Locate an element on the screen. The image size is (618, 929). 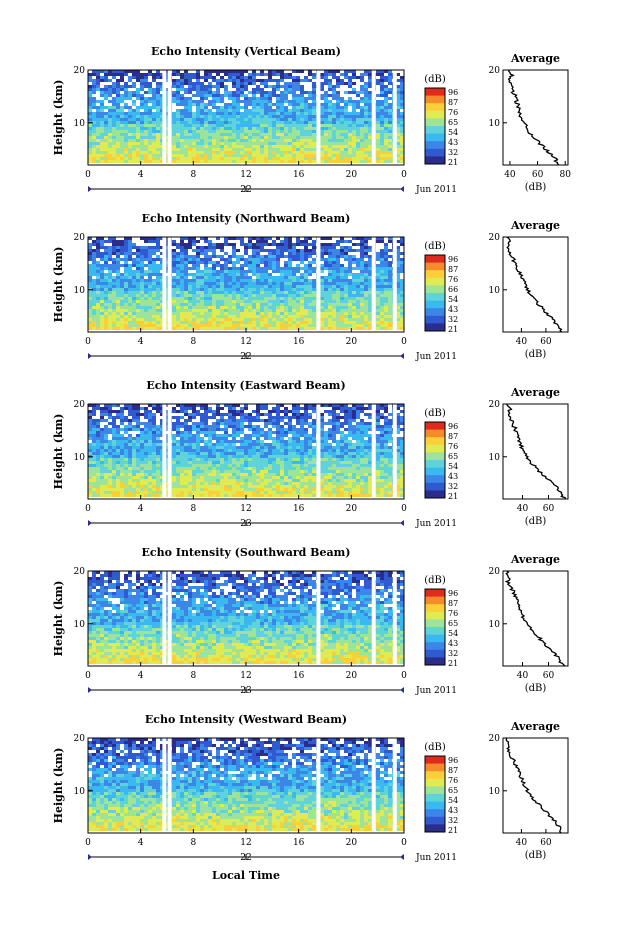
date-tick-label: 22 is located at coordinates (245, 357).